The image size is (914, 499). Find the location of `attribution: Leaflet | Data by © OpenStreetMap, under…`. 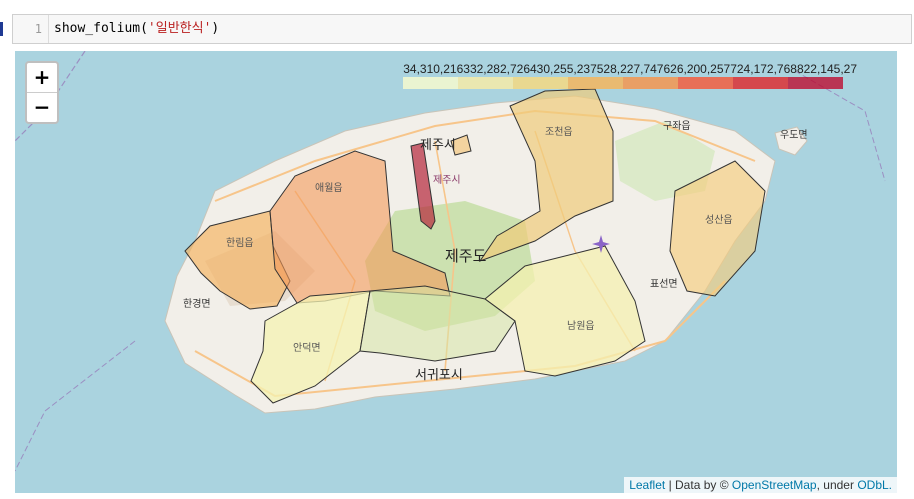

attribution: Leaflet | Data by © OpenStreetMap, under… is located at coordinates (760, 485).